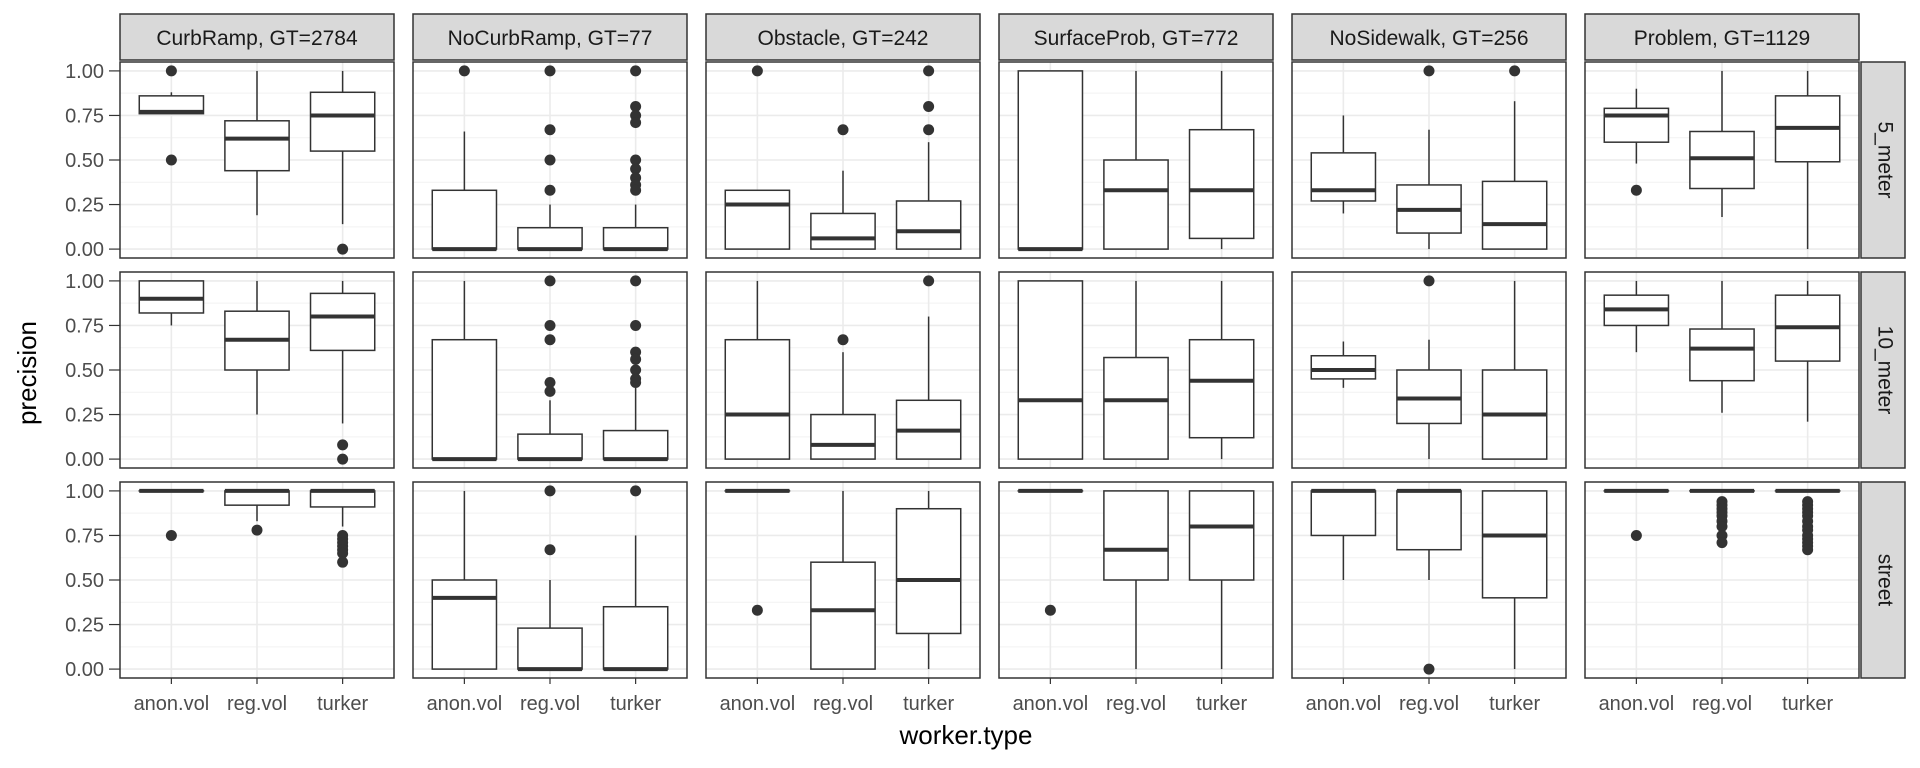  What do you see at coordinates (84, 670) in the screenshot?
I see `y-tick-label: 0.00` at bounding box center [84, 670].